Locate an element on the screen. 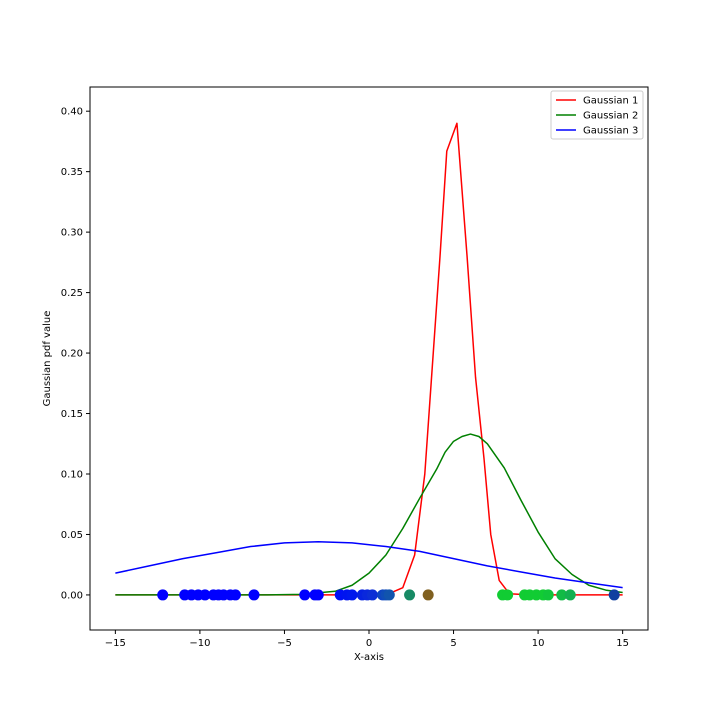  y-tick-label: 0.20 is located at coordinates (72, 354).